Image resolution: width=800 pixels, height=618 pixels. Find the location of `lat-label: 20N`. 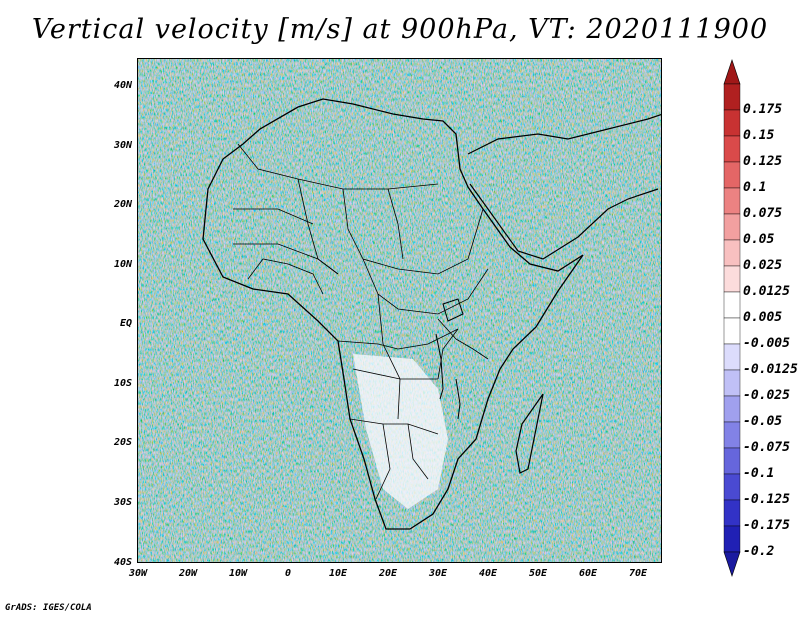

lat-label: 20N is located at coordinates (122, 204).